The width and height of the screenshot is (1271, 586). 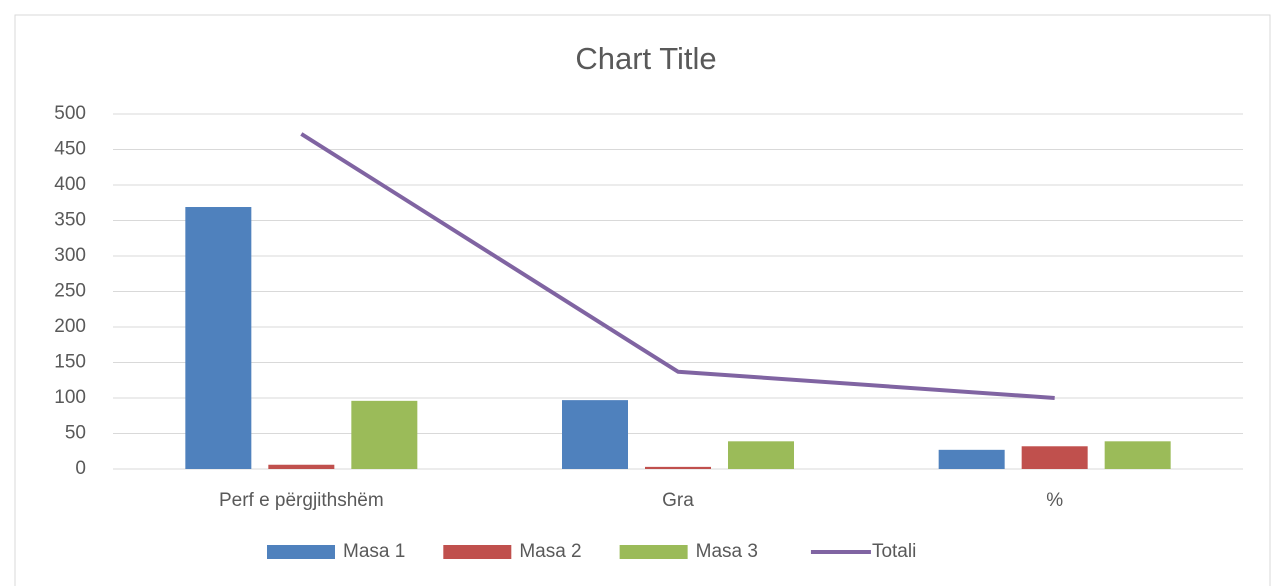 What do you see at coordinates (80, 468) in the screenshot?
I see `y-tick-label: 0` at bounding box center [80, 468].